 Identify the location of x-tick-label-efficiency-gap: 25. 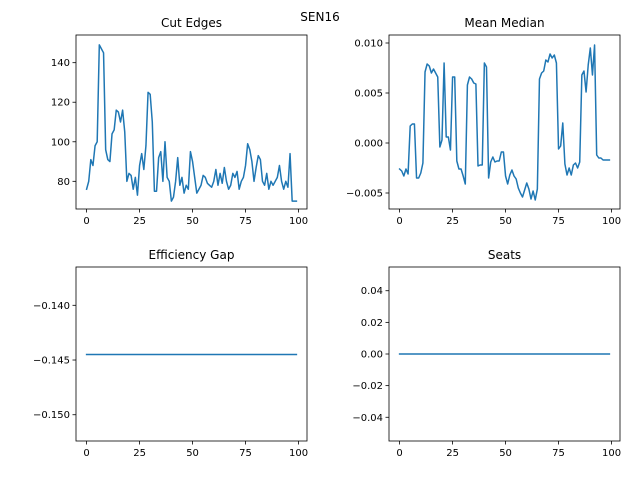
(139, 453).